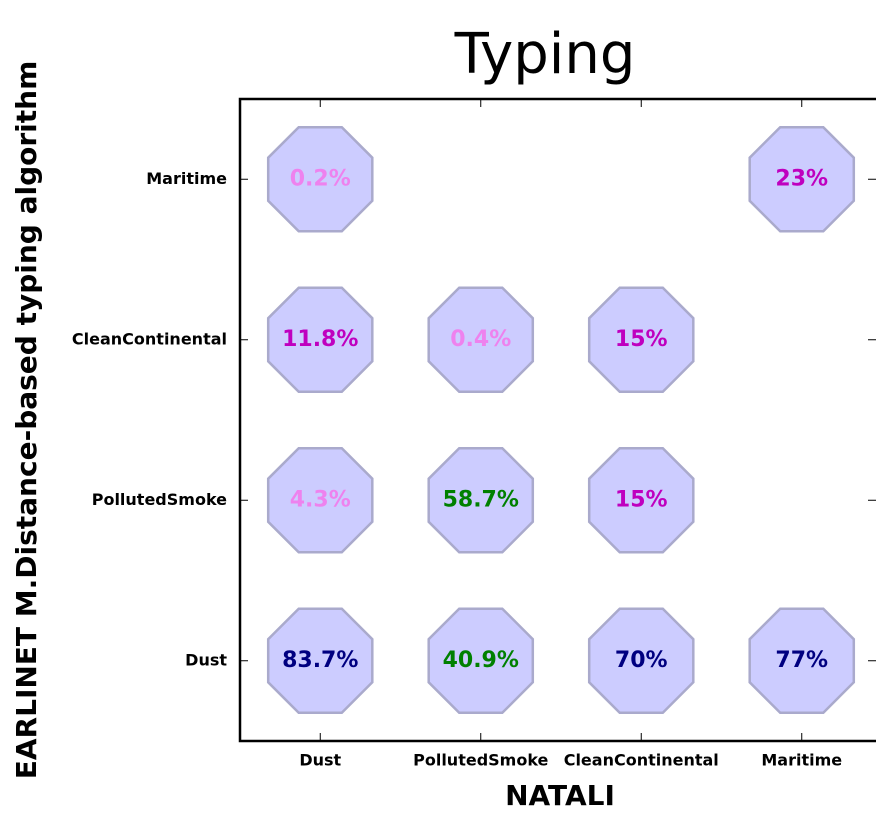  Describe the element at coordinates (480, 760) in the screenshot. I see `x-tick-label: PollutedSmoke` at that location.